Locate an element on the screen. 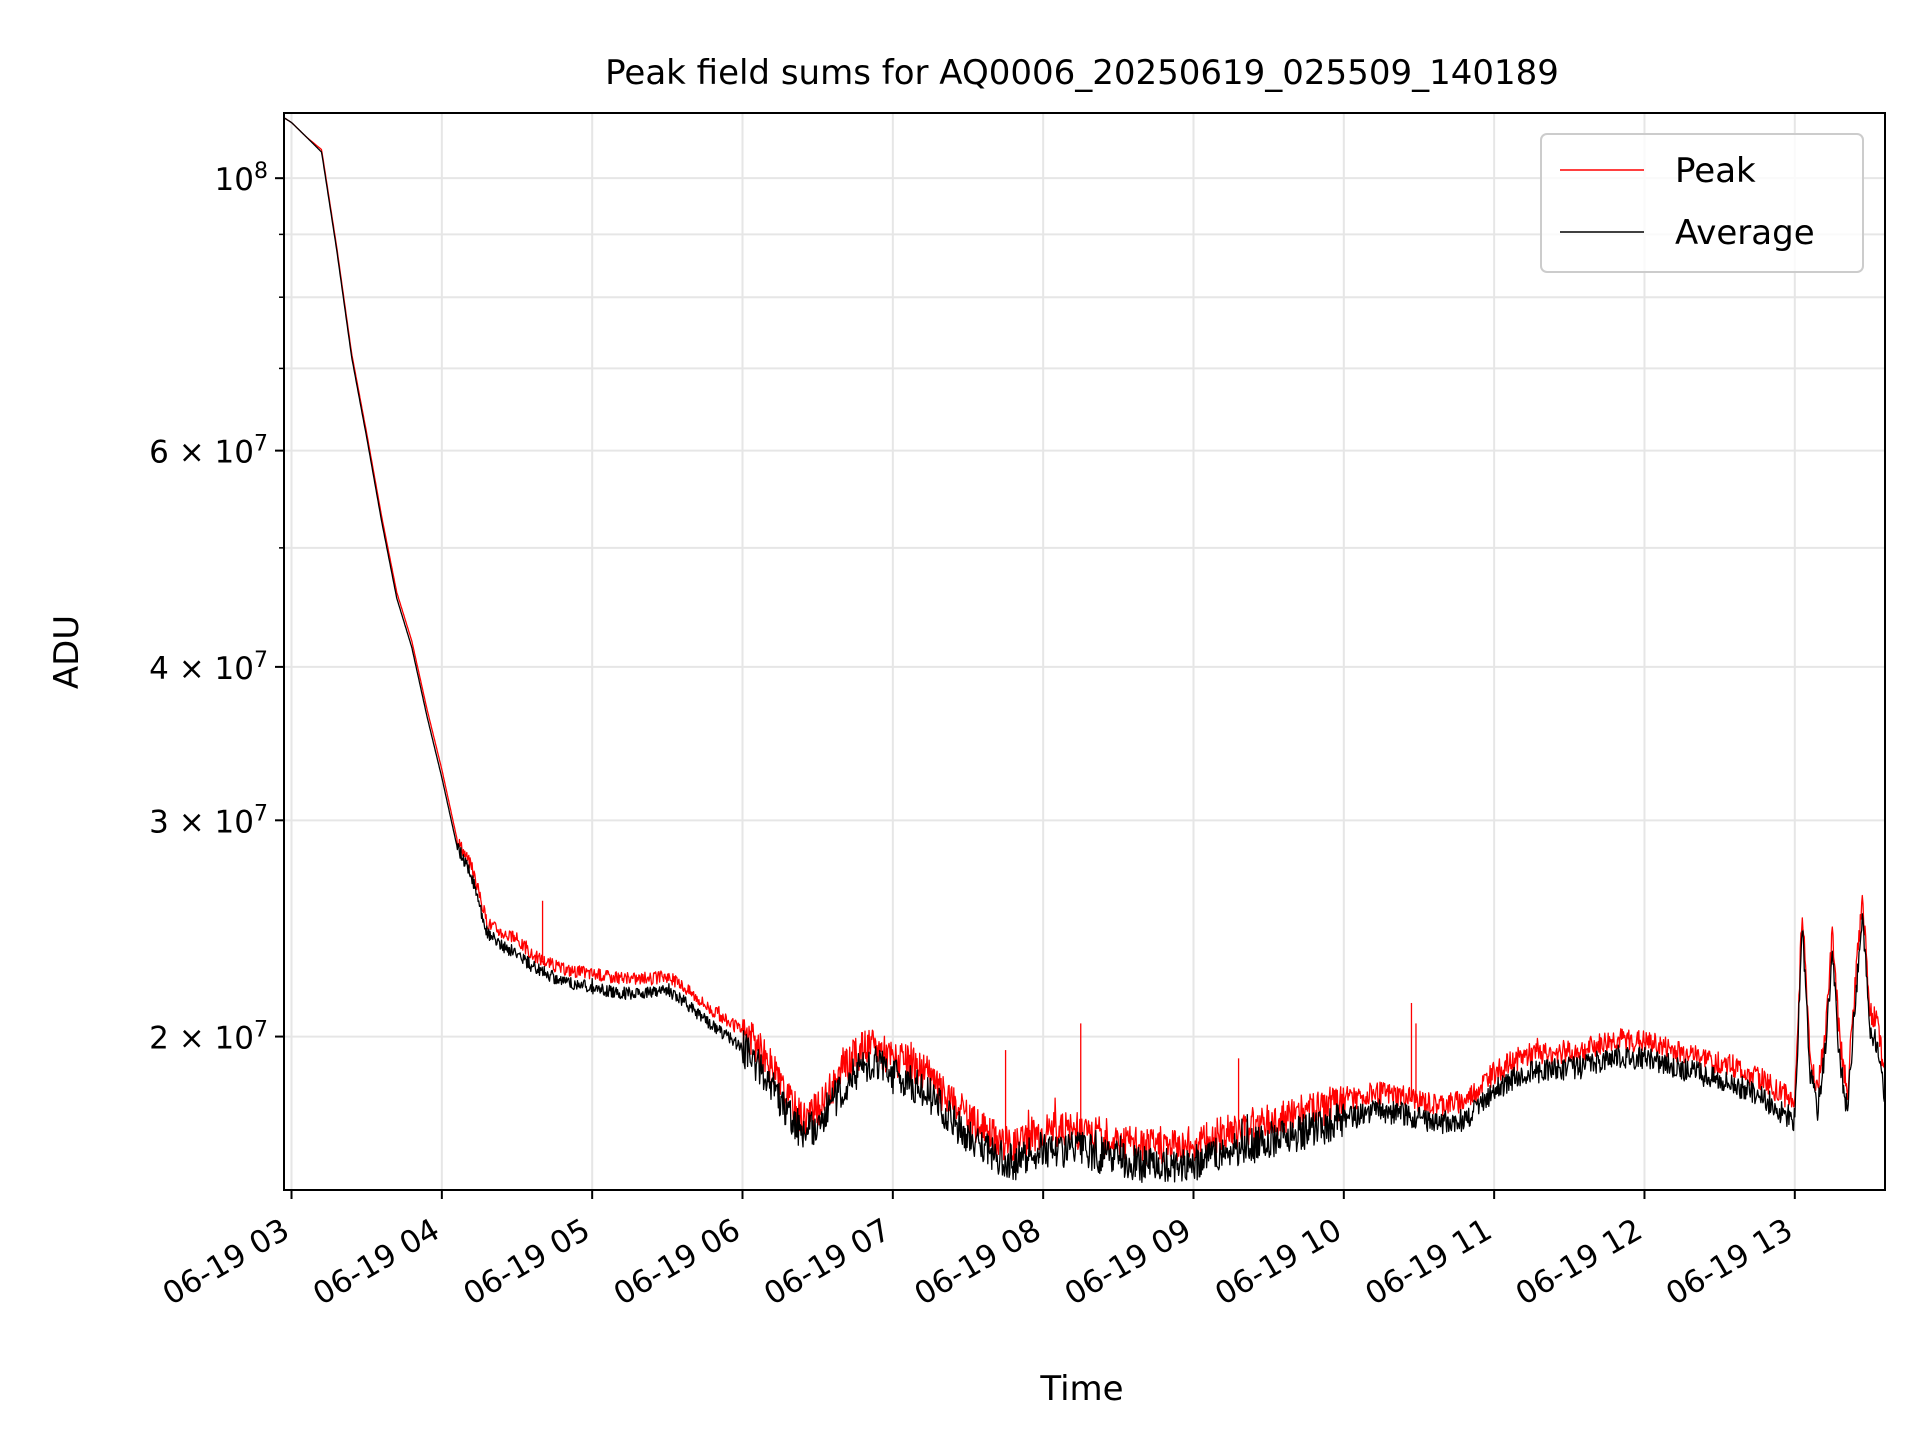  y-tick-label: 3 × 107 is located at coordinates (208, 821).